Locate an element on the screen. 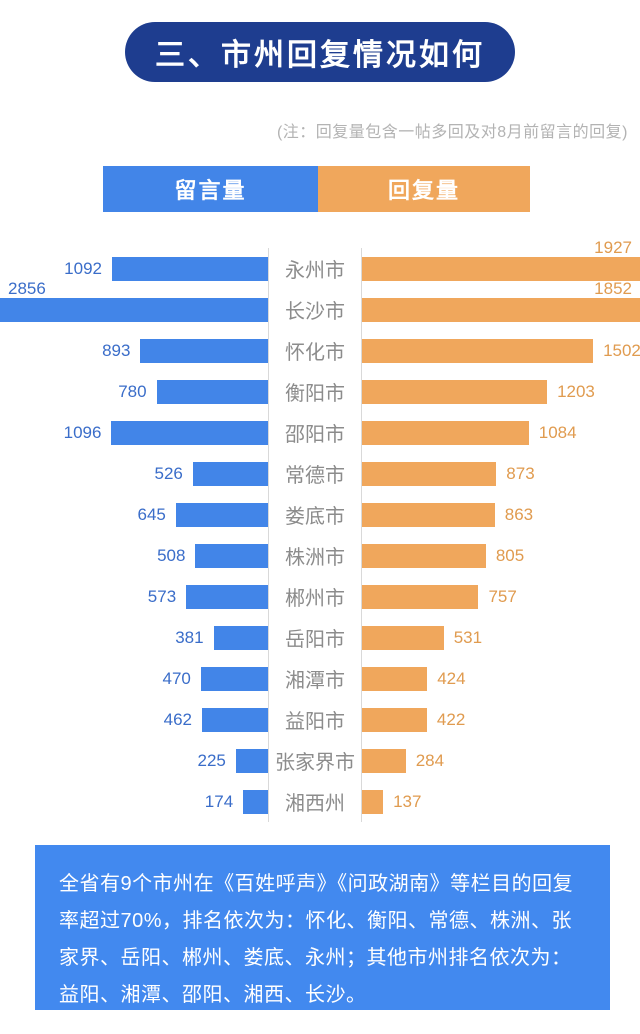 The height and width of the screenshot is (1034, 640). city-label: 常德市 is located at coordinates (315, 476).